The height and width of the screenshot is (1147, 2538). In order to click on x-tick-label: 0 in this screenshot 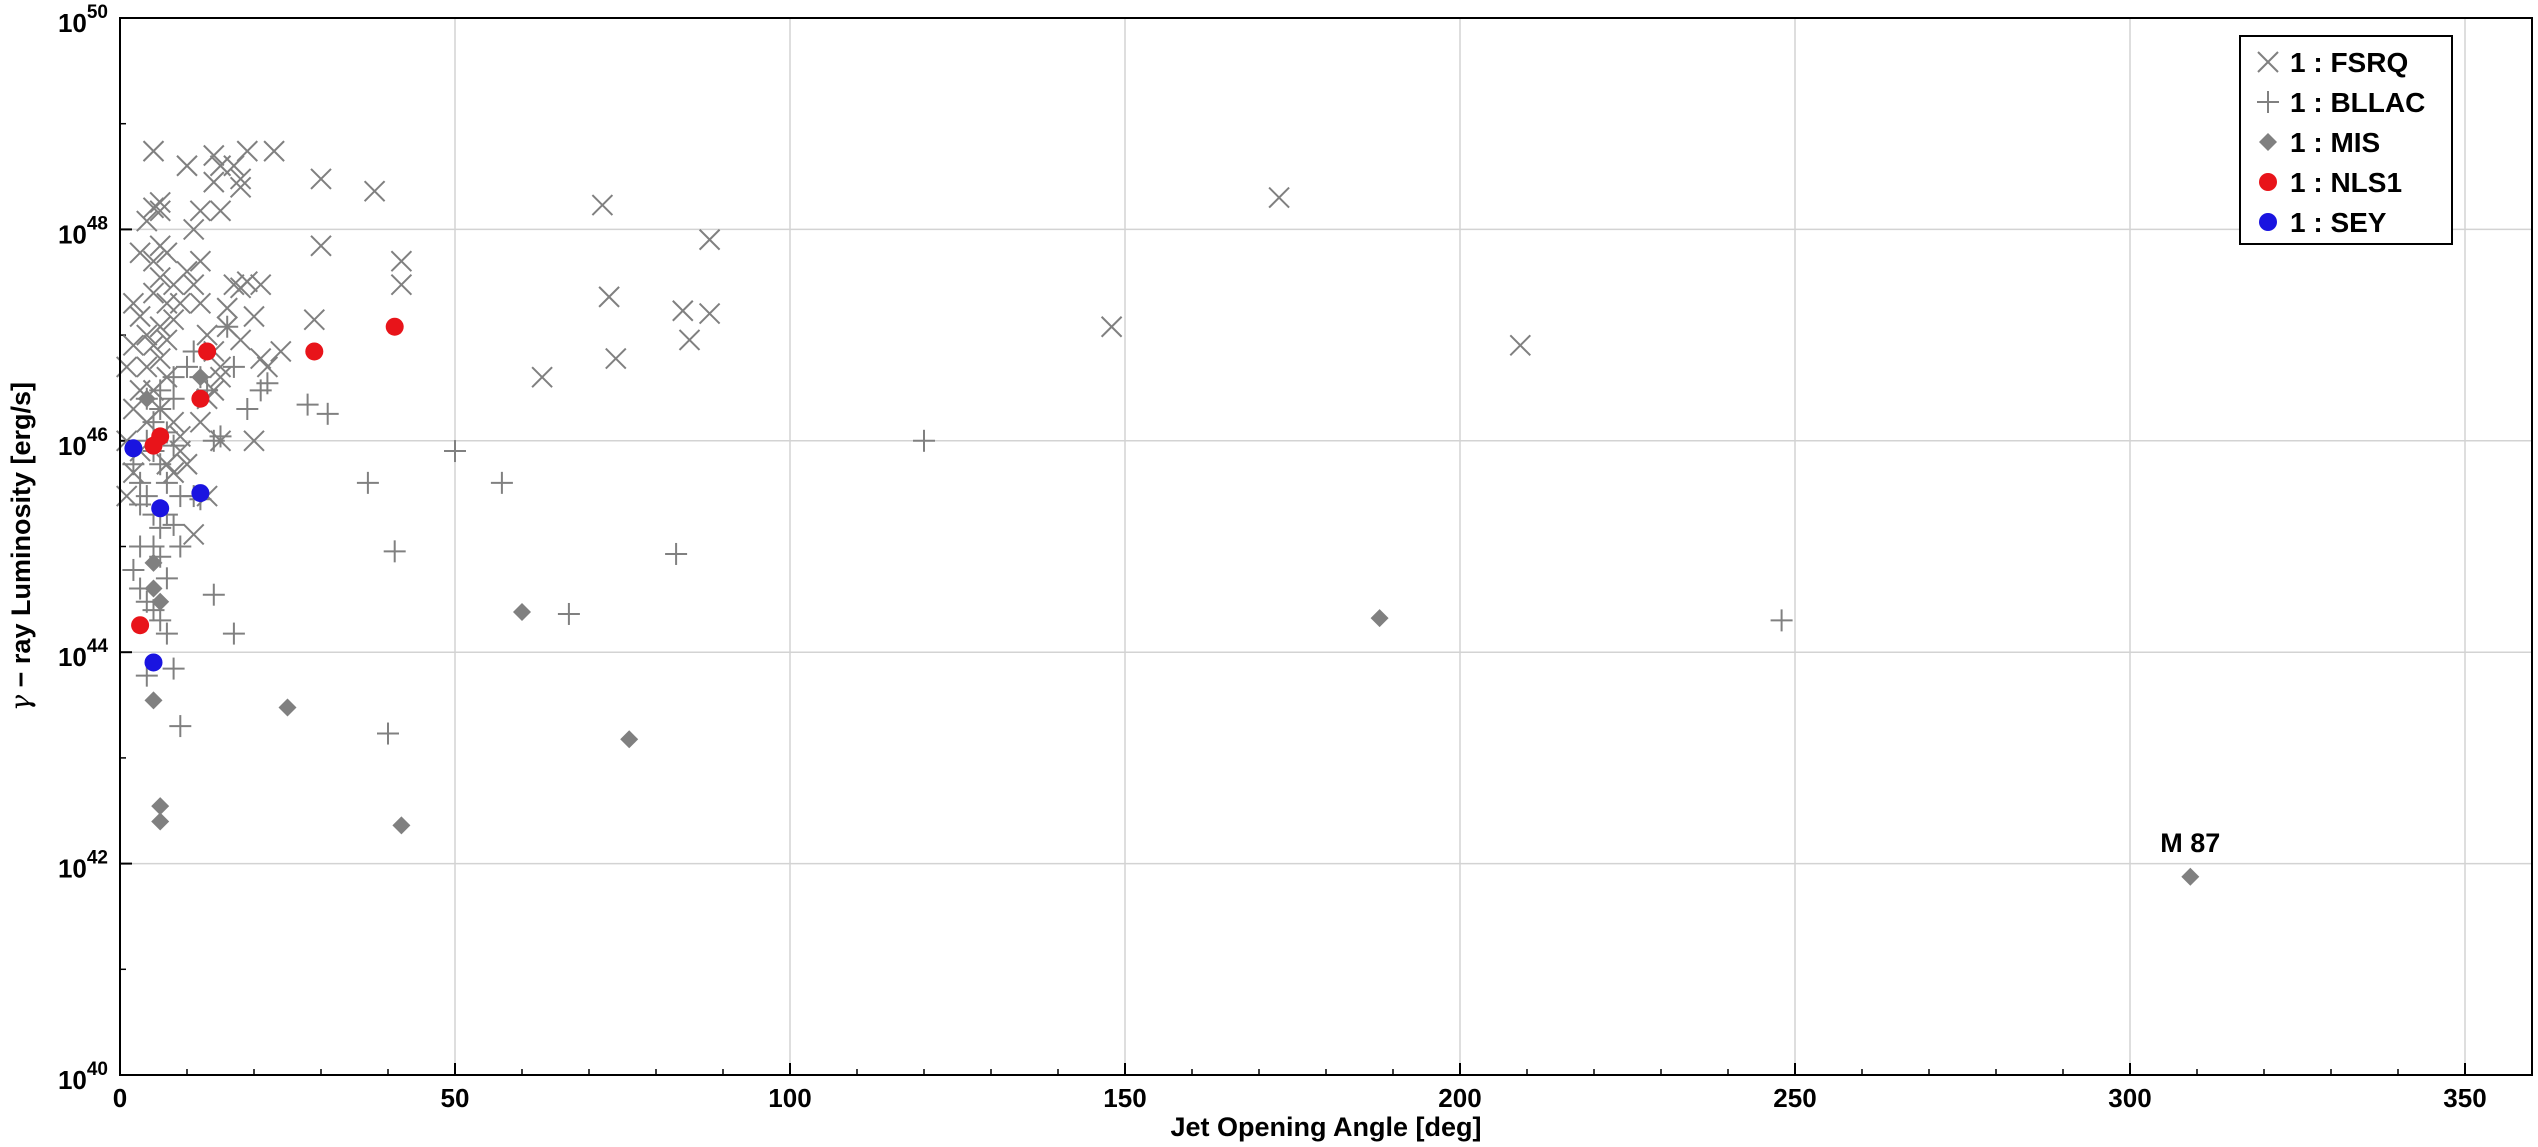, I will do `click(120, 1098)`.